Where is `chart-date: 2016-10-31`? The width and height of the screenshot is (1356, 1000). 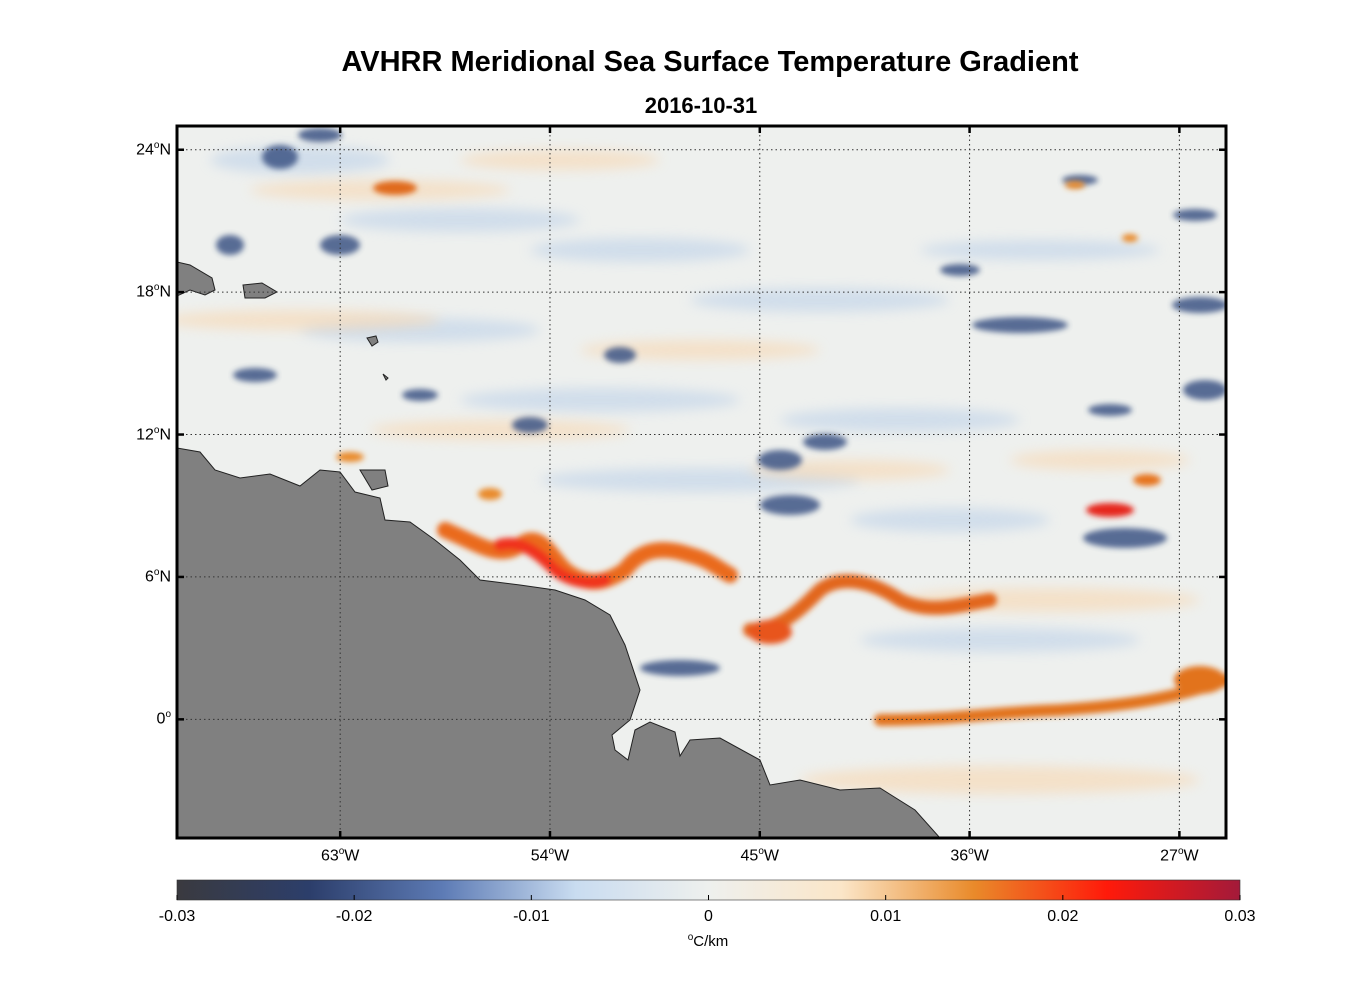
chart-date: 2016-10-31 is located at coordinates (701, 105).